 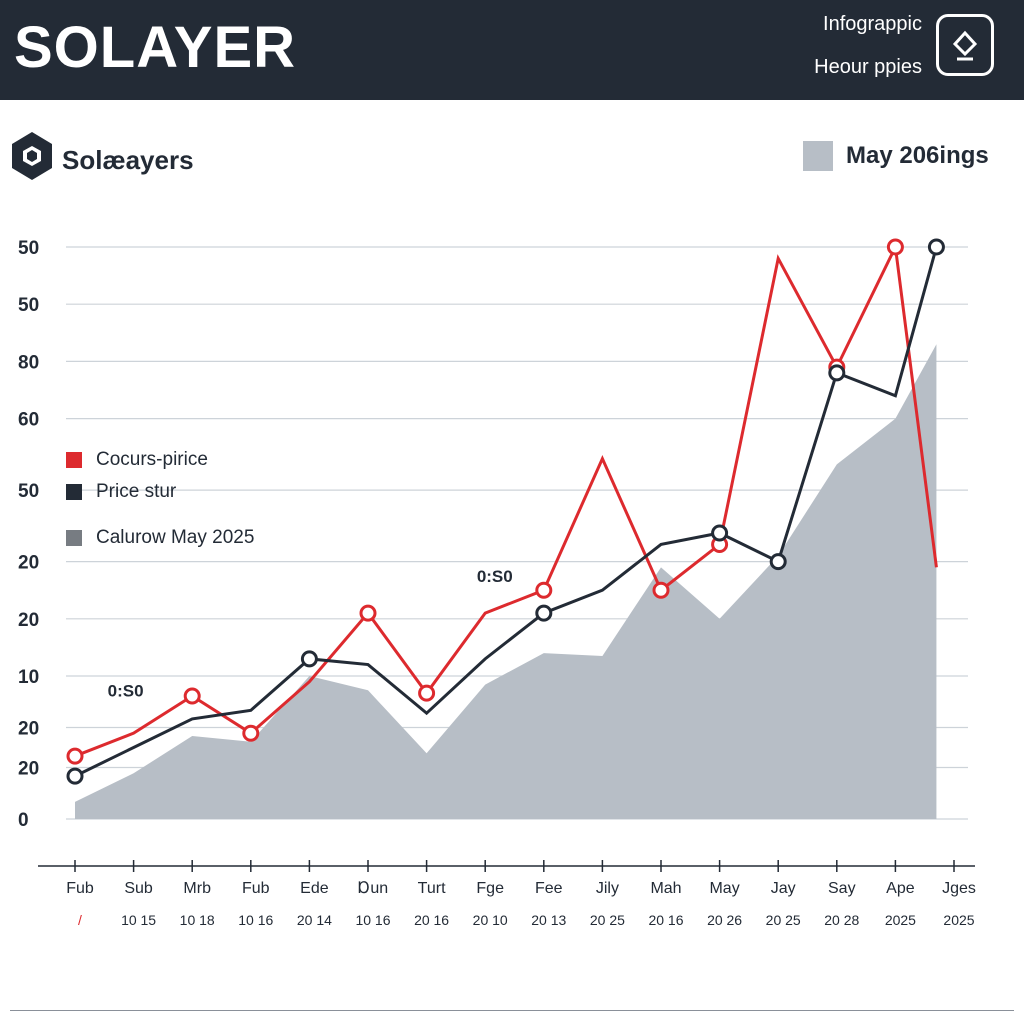 What do you see at coordinates (724, 888) in the screenshot?
I see `x-tick-label: May` at bounding box center [724, 888].